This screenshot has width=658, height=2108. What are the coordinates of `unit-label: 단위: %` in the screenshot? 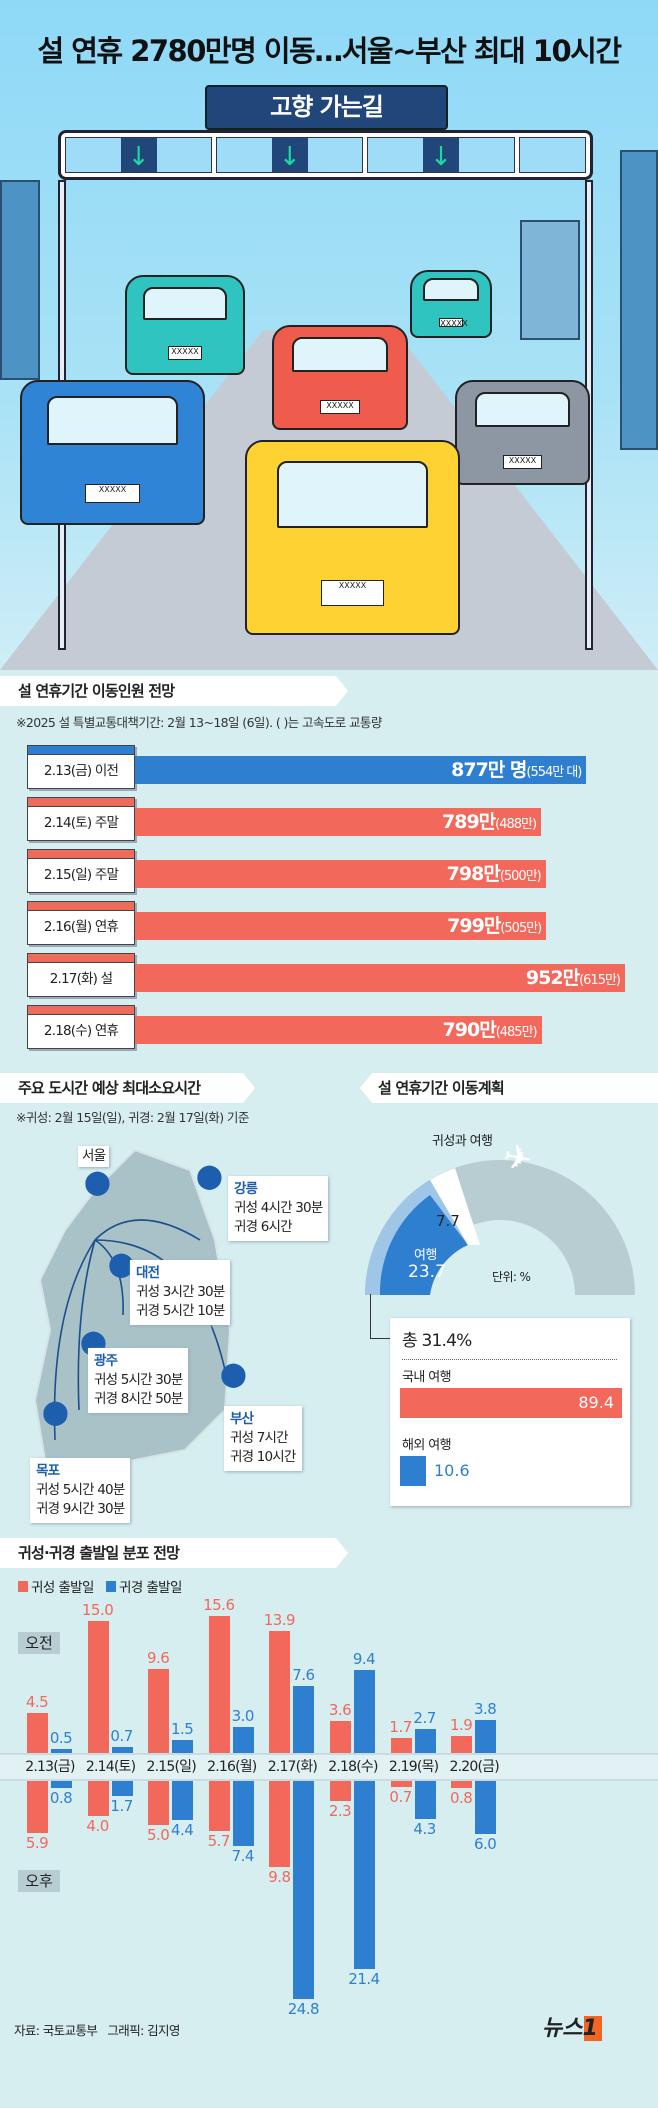 It's located at (511, 1277).